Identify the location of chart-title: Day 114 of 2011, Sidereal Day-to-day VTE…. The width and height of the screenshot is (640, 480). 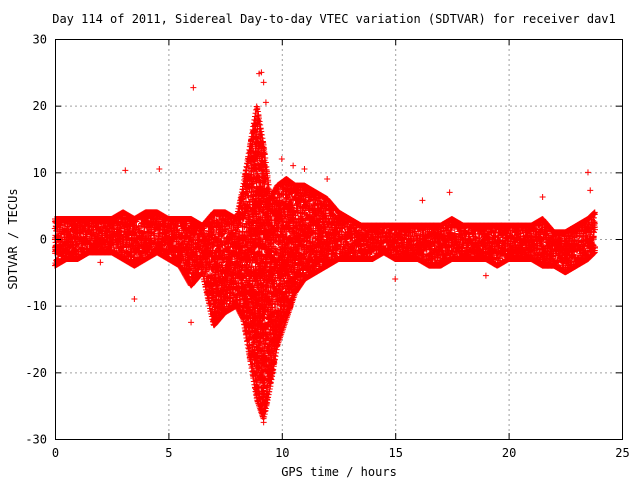
(334, 19).